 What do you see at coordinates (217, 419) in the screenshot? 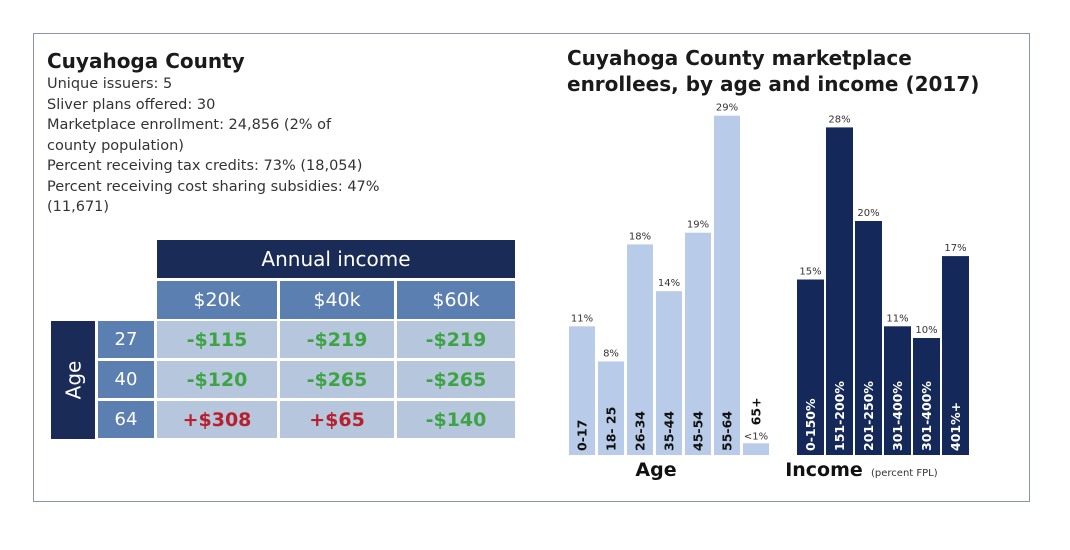
I see `table-cell: +$308` at bounding box center [217, 419].